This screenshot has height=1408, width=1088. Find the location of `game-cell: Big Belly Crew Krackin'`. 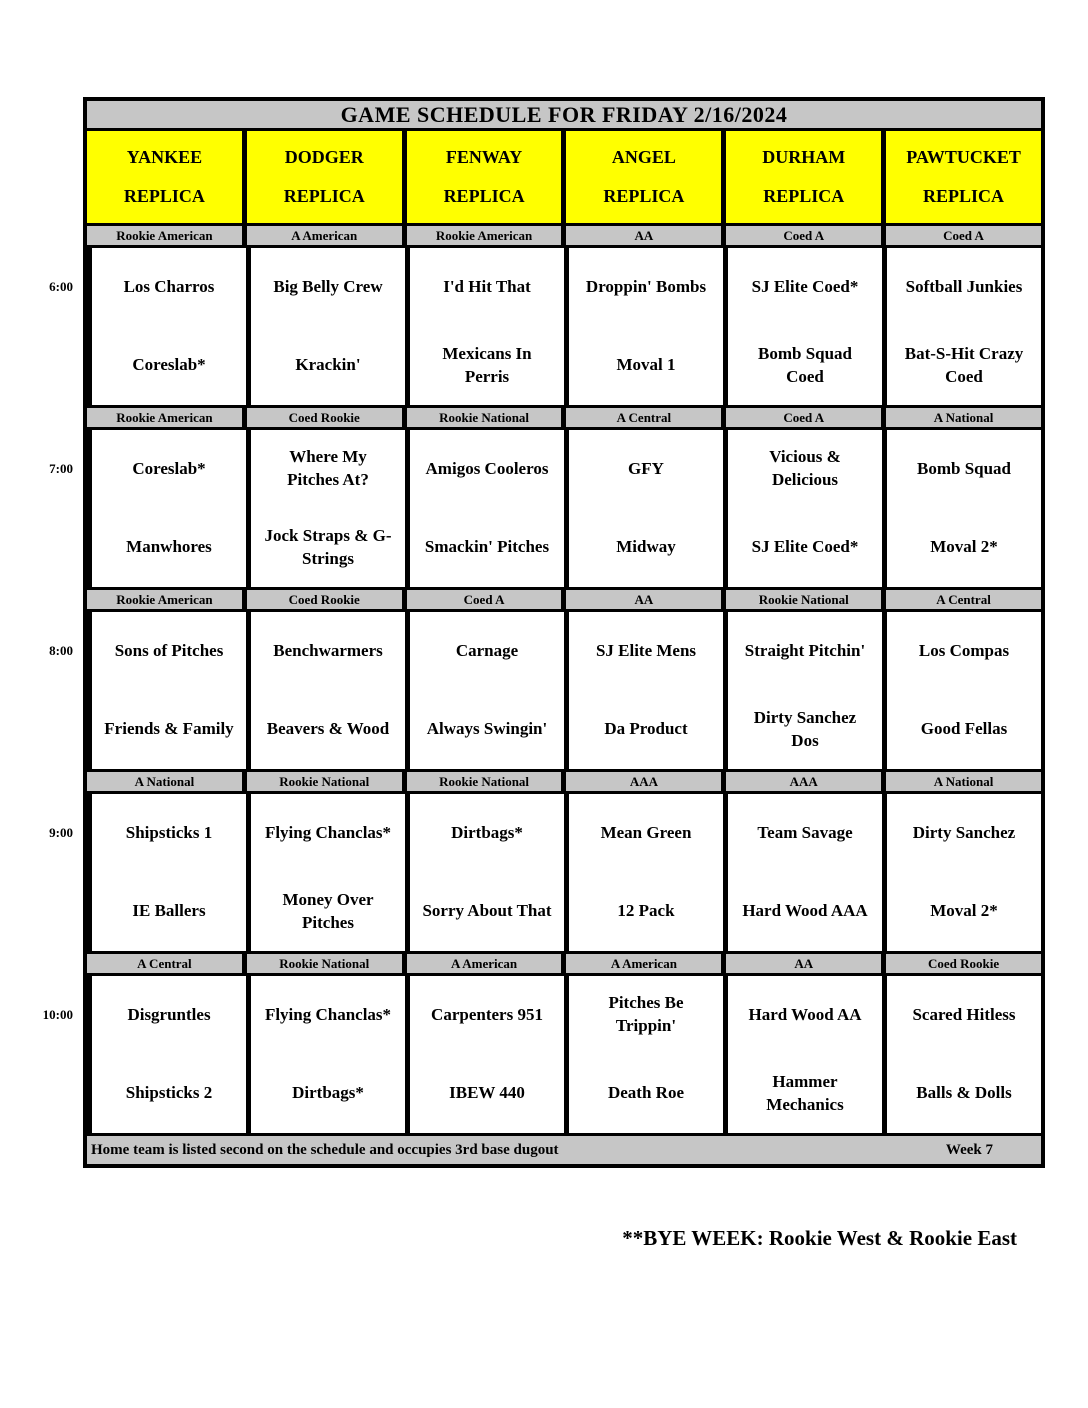

game-cell: Big Belly Crew Krackin' is located at coordinates (325, 326).